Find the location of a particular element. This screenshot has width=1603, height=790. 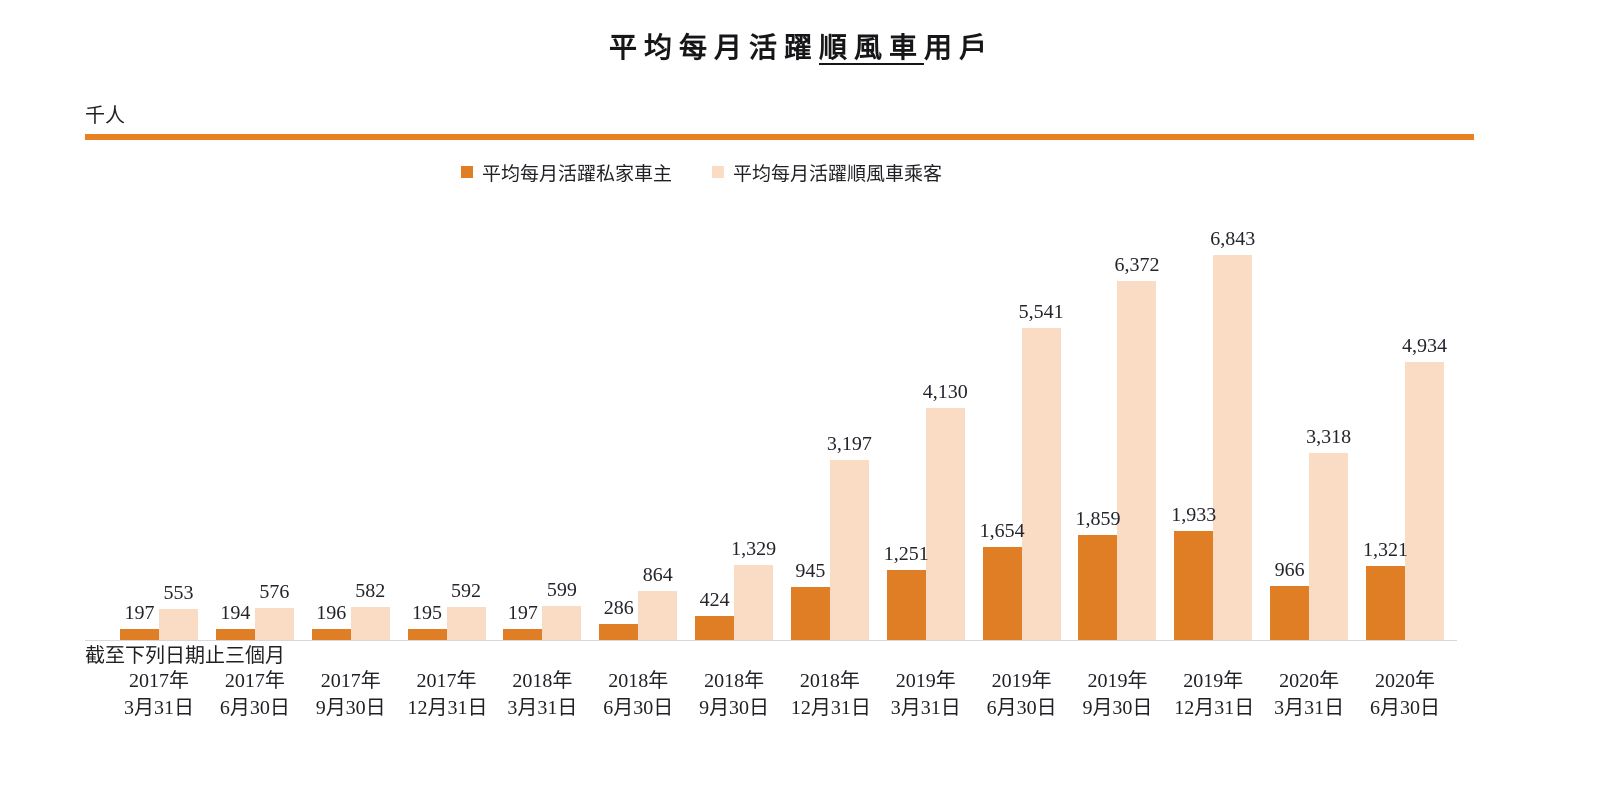

owners-value-label: 1,654 is located at coordinates (1002, 531).